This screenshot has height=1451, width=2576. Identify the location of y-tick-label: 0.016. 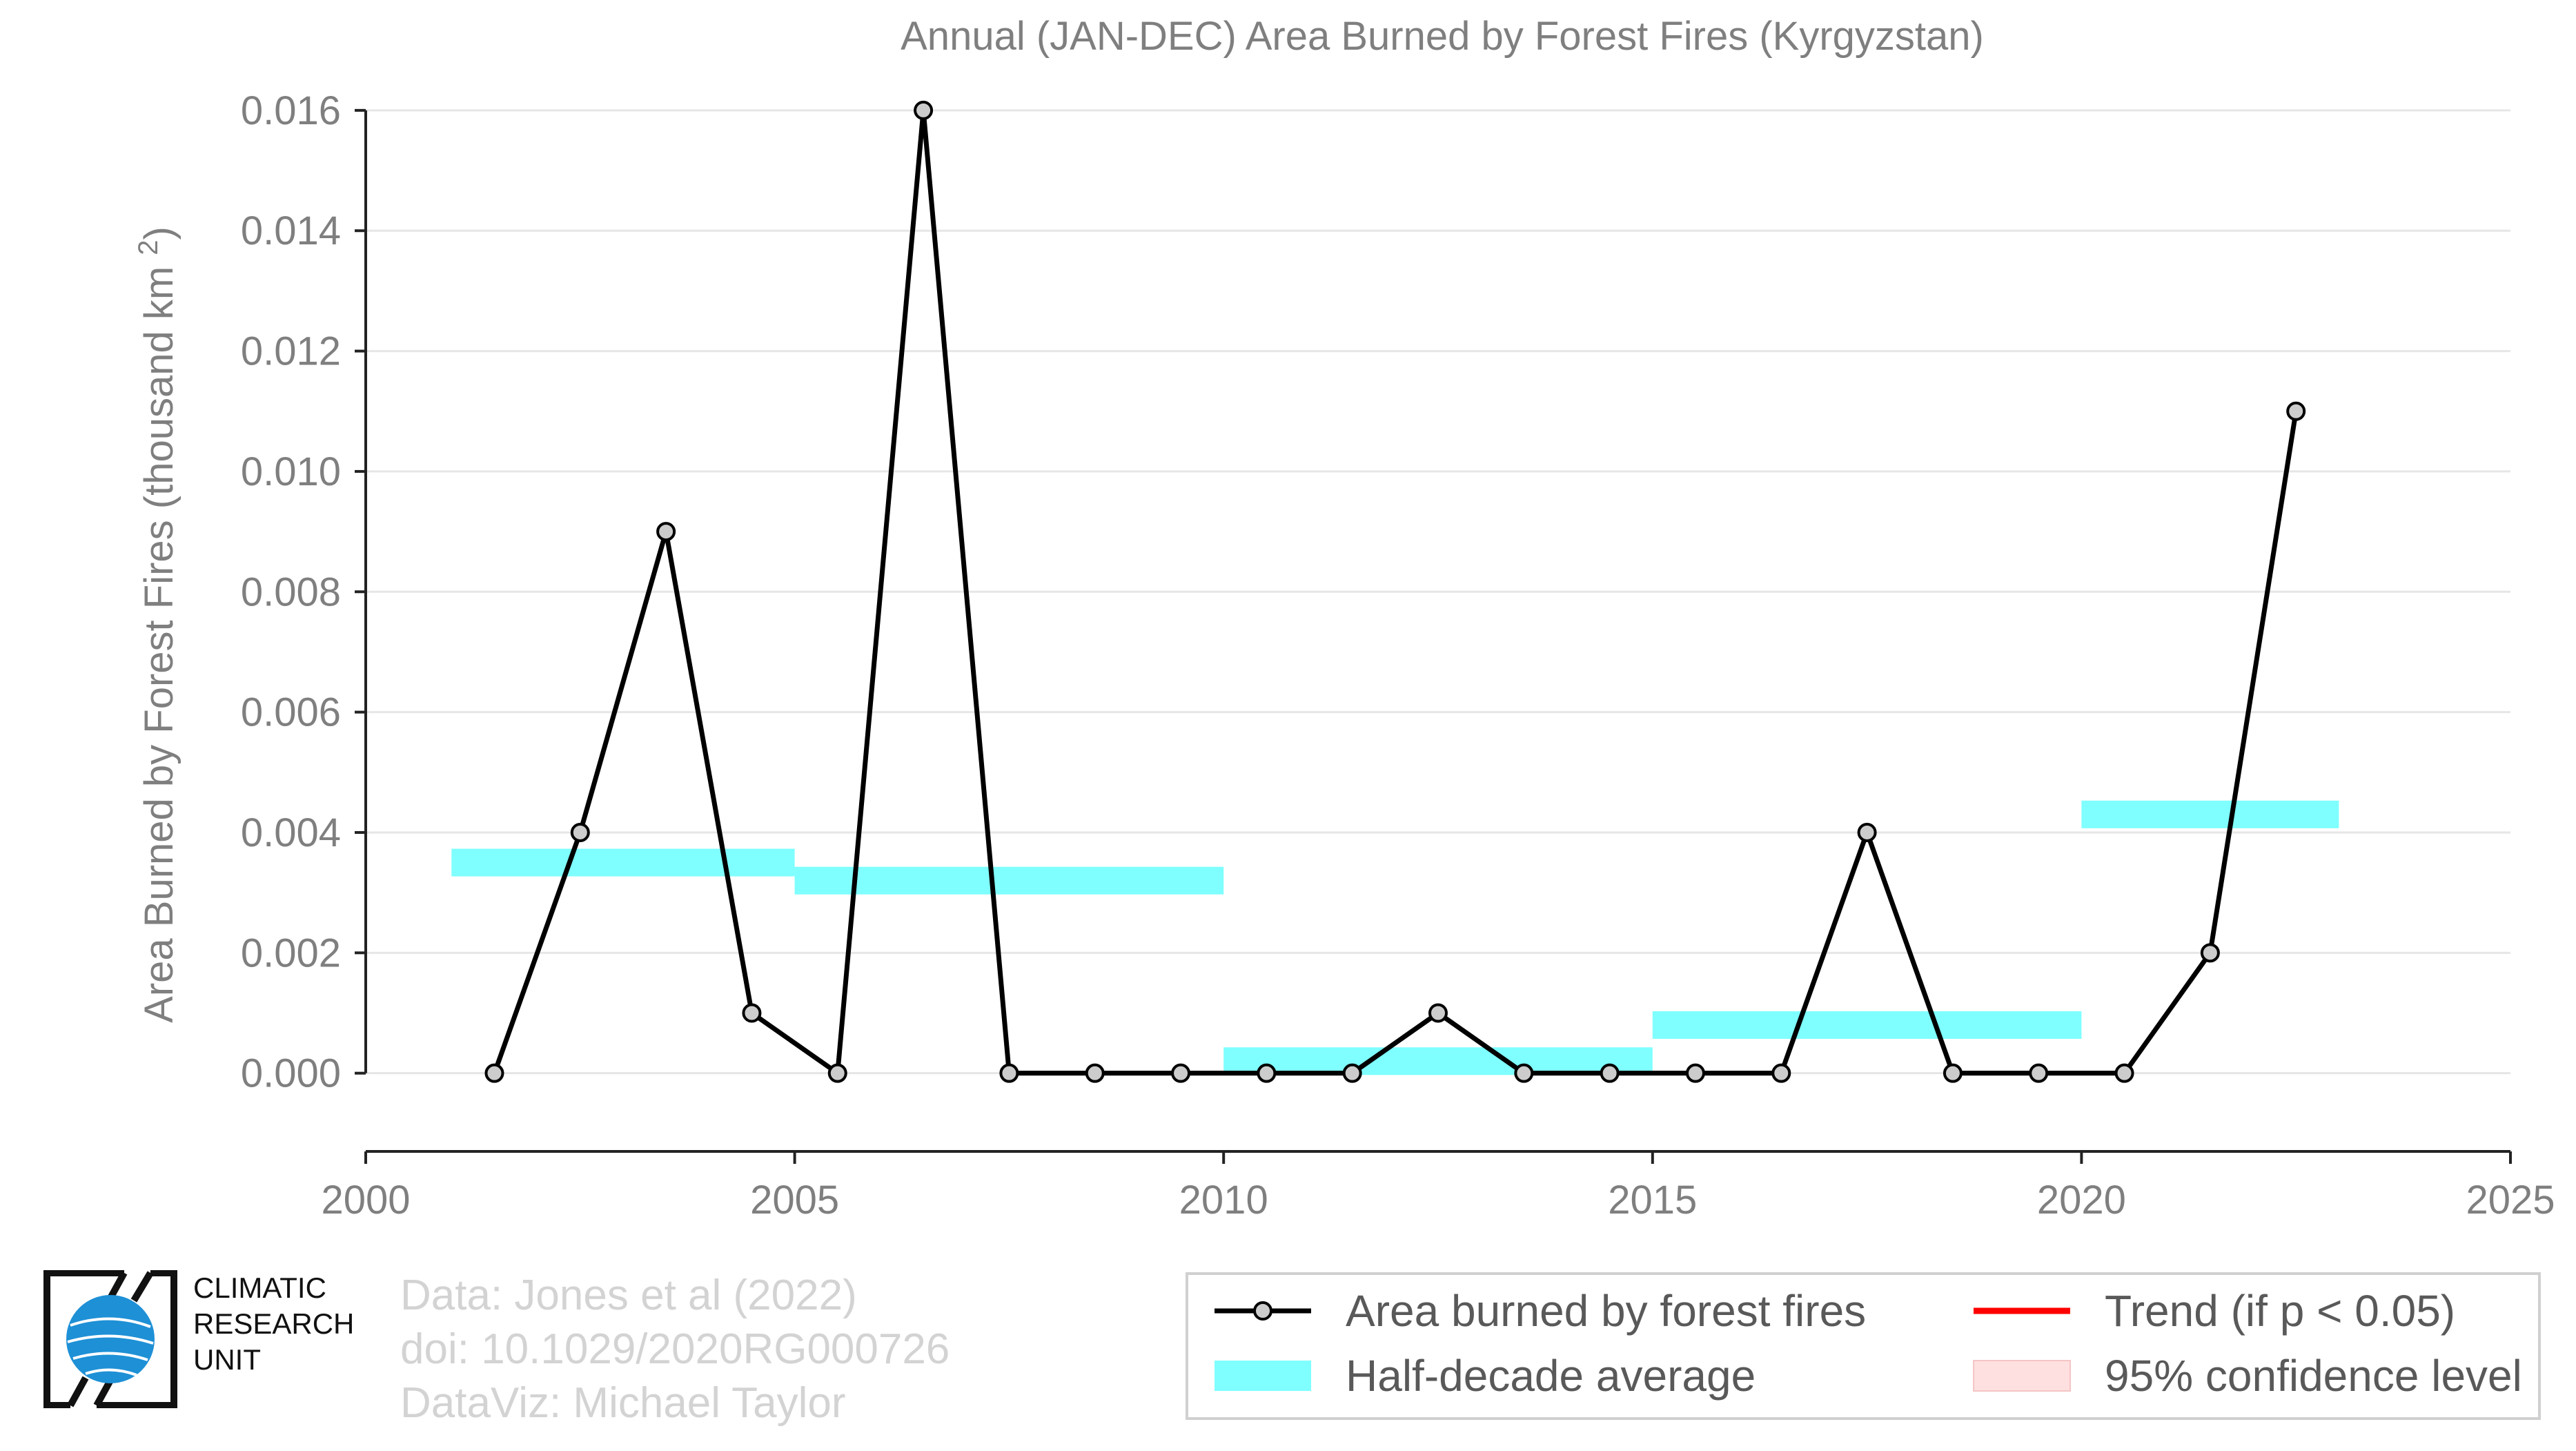
(291, 110).